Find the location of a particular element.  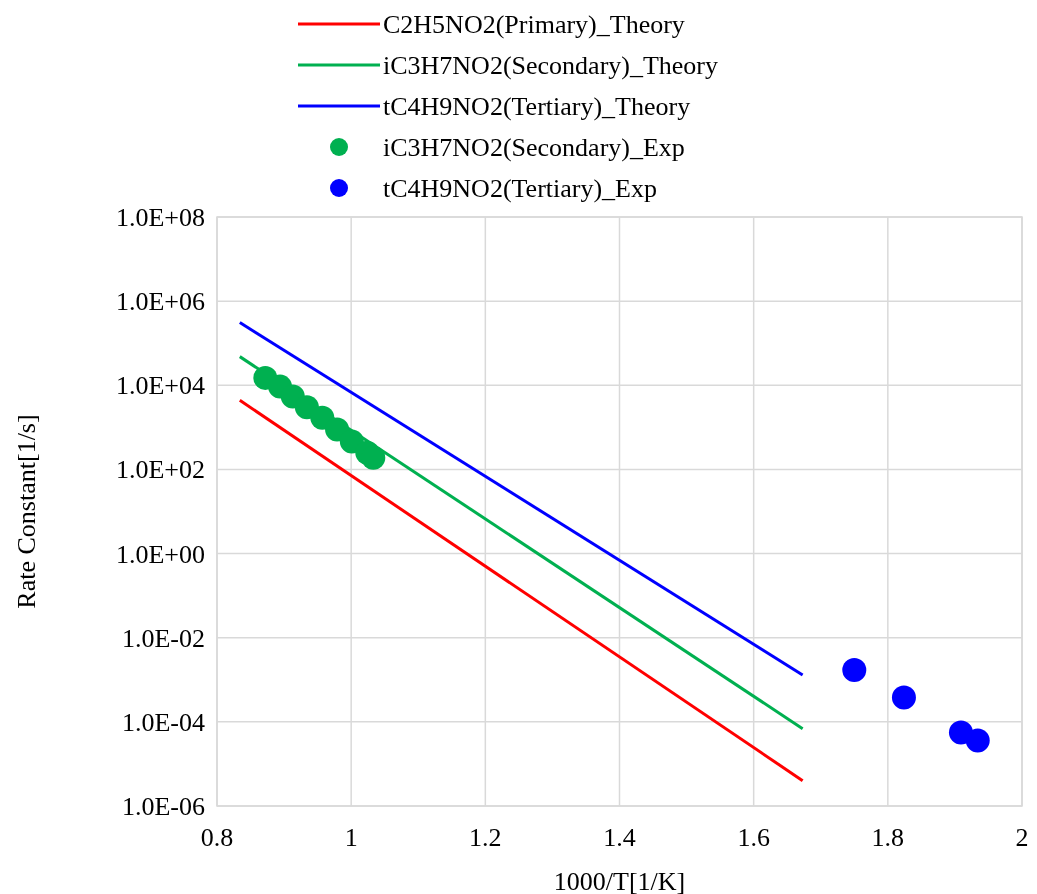

y-tick-label: 1.0E+02 is located at coordinates (160, 470).